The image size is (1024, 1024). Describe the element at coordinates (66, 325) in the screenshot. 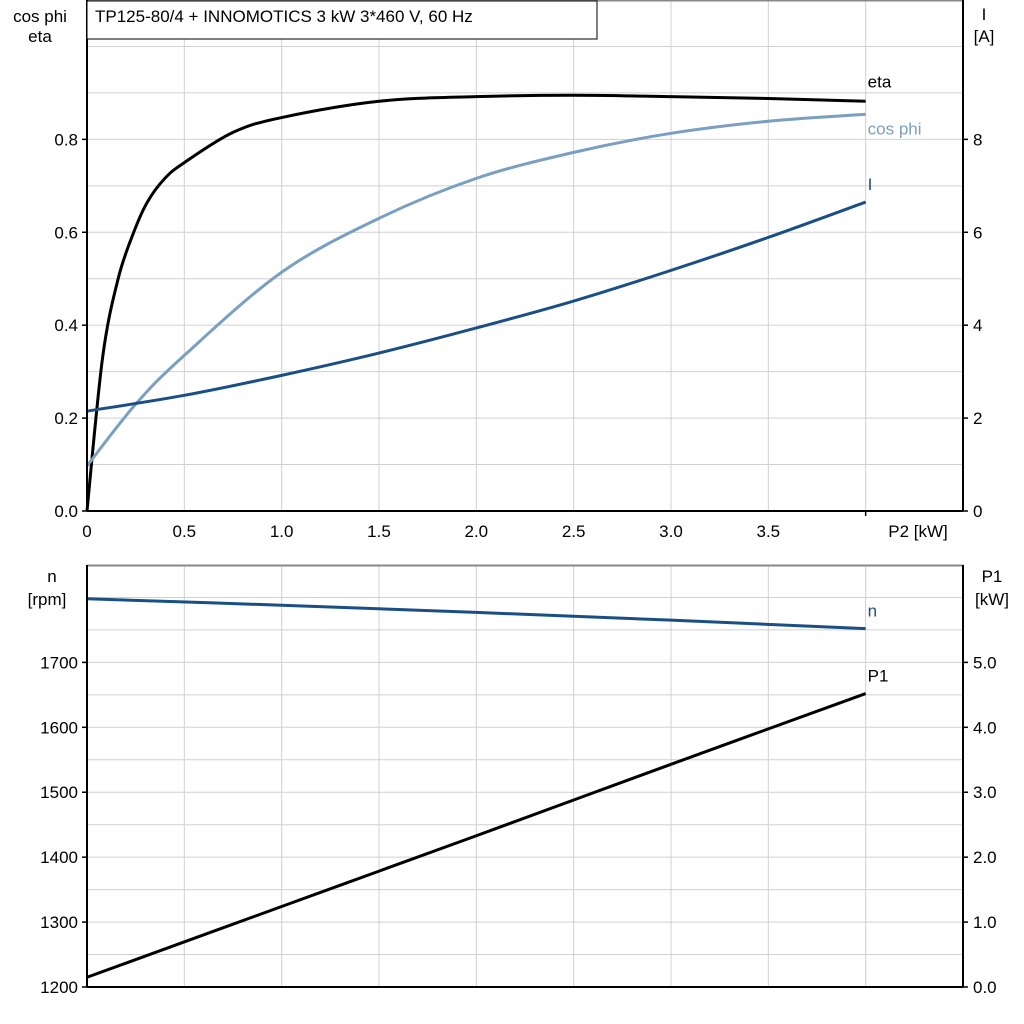

I see `top-left-tick-label: 0.4` at that location.